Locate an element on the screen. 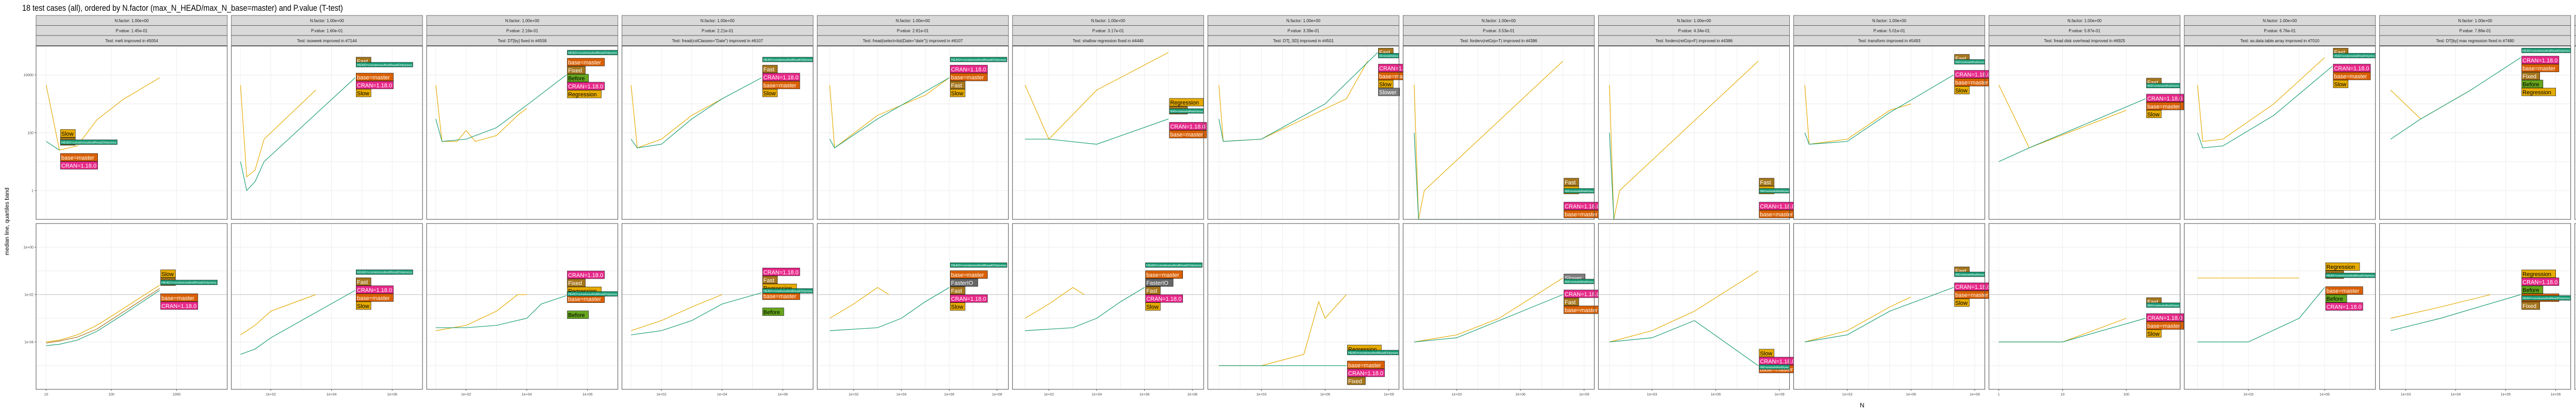  strip-test-name: Test: melt improved in #5054 is located at coordinates (131, 41).